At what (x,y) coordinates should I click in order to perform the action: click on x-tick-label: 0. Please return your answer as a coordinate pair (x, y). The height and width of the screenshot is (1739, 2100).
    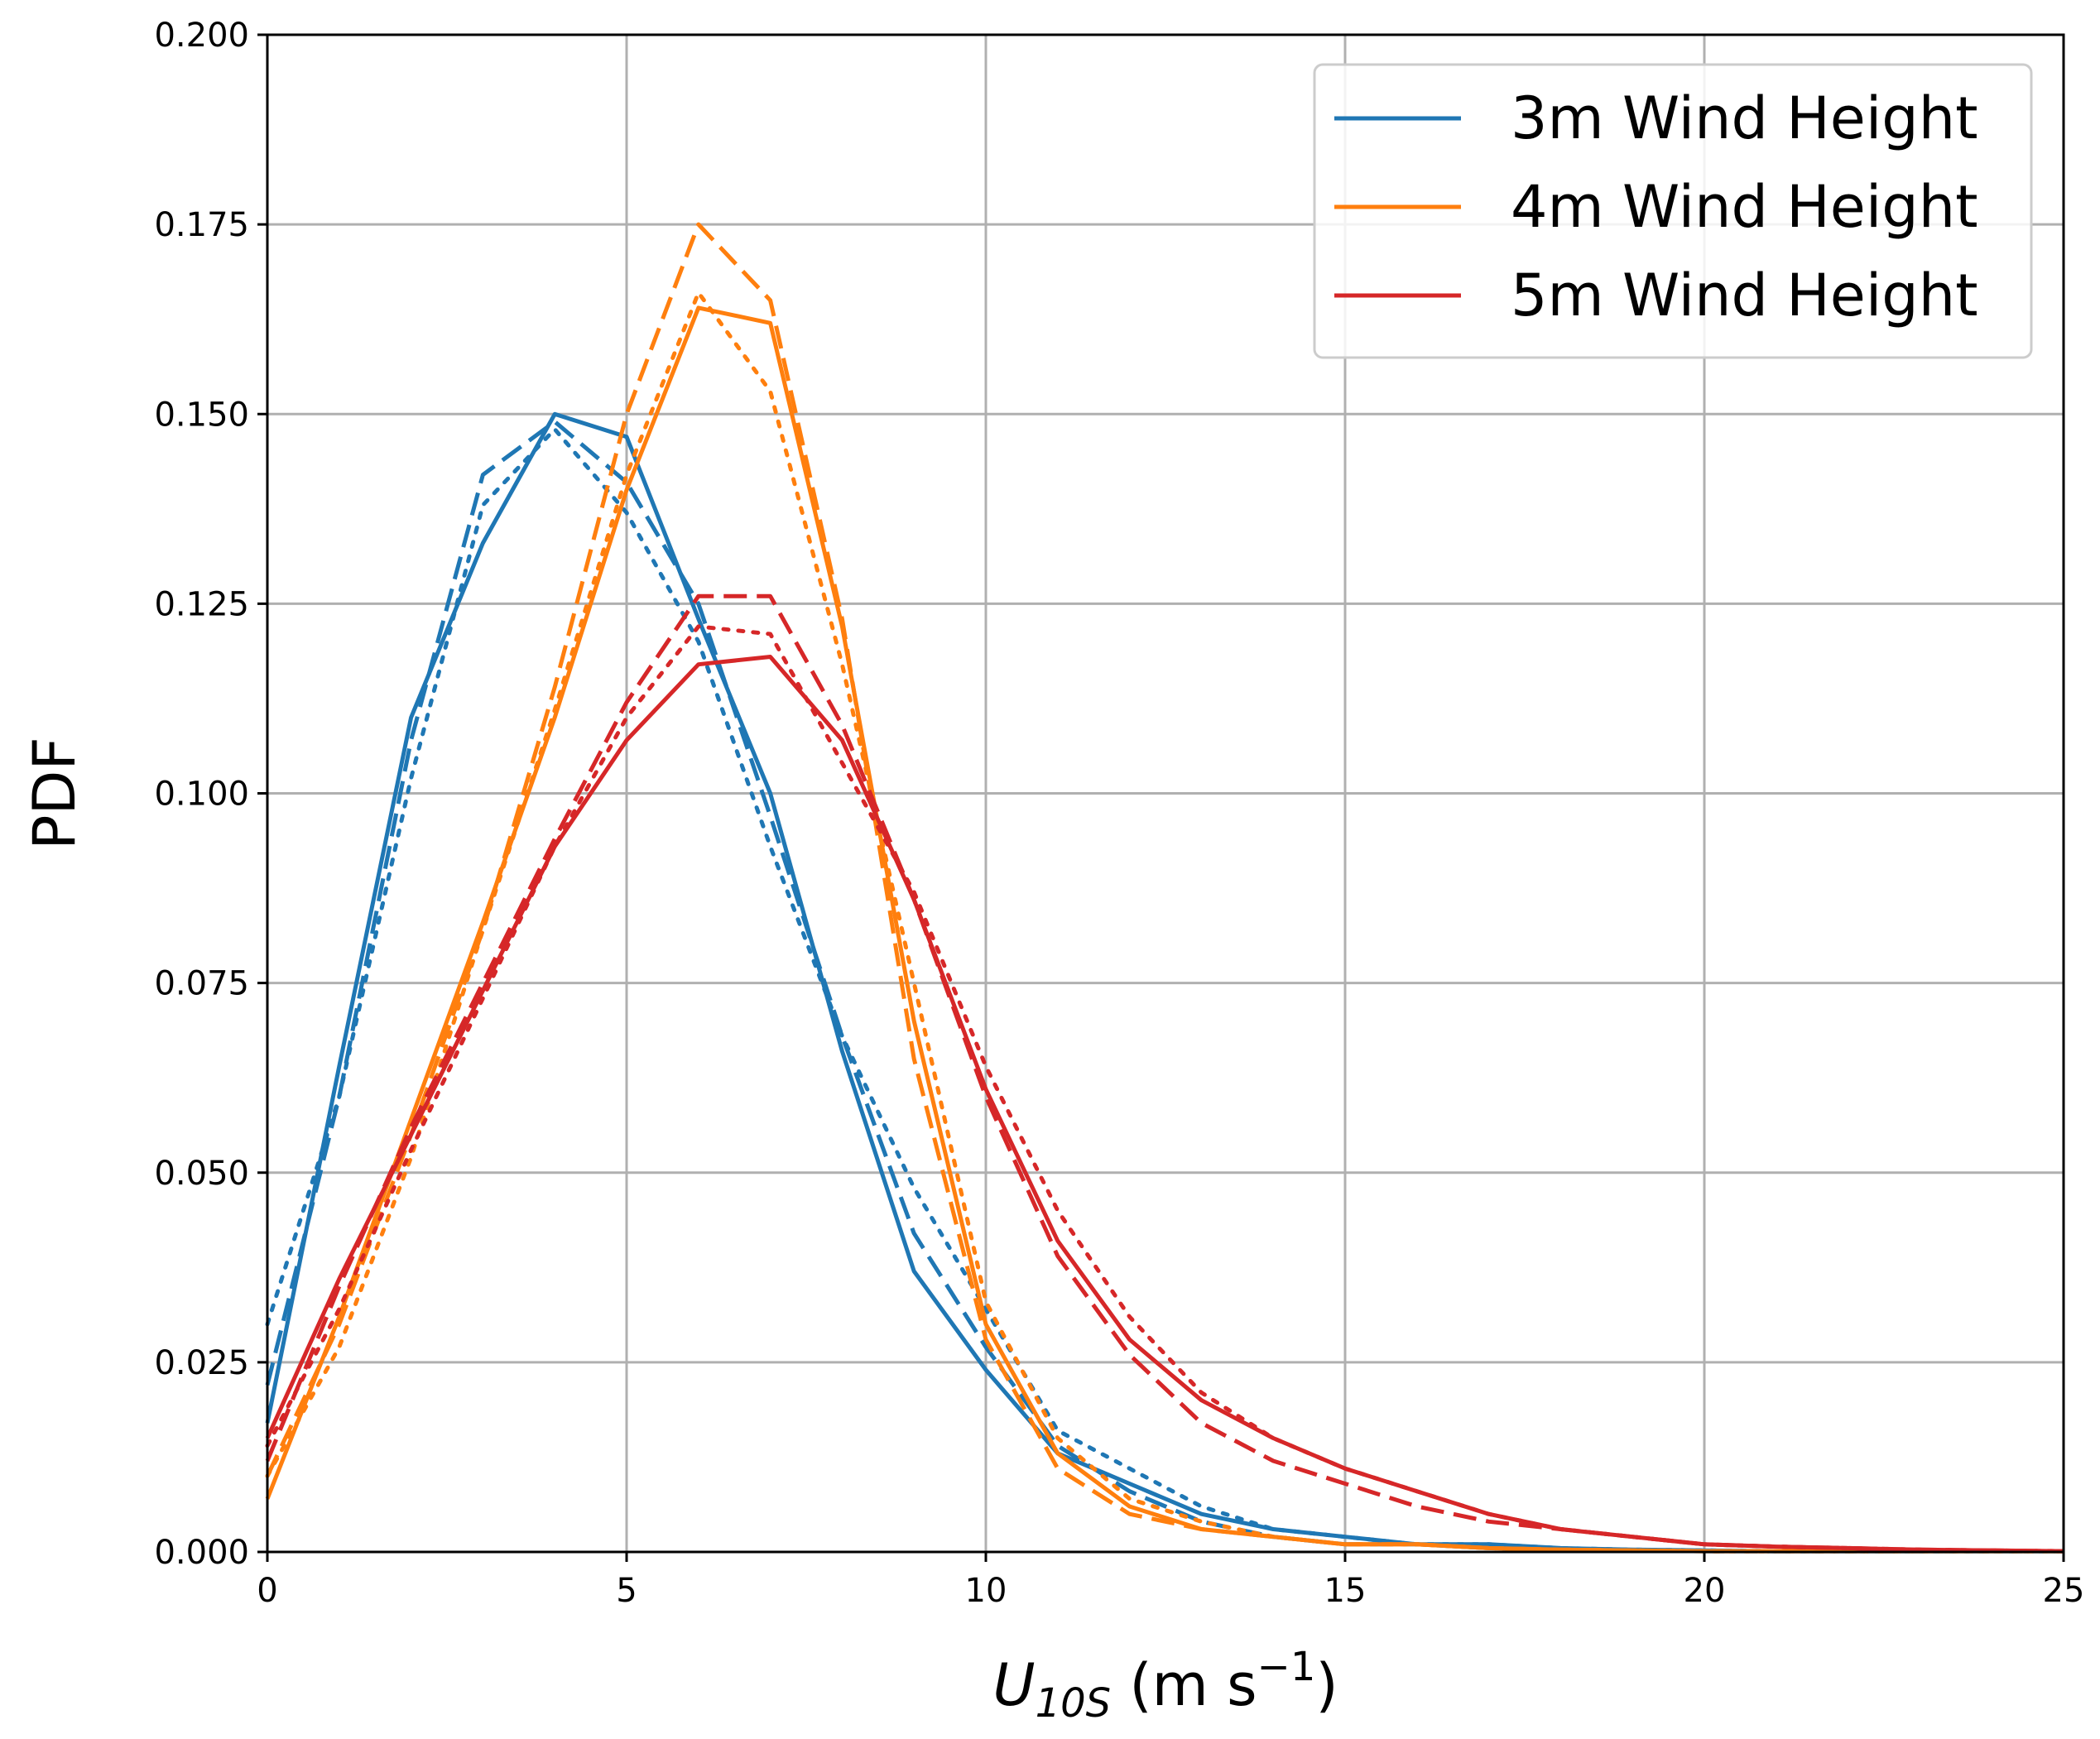
    Looking at the image, I should click on (267, 1591).